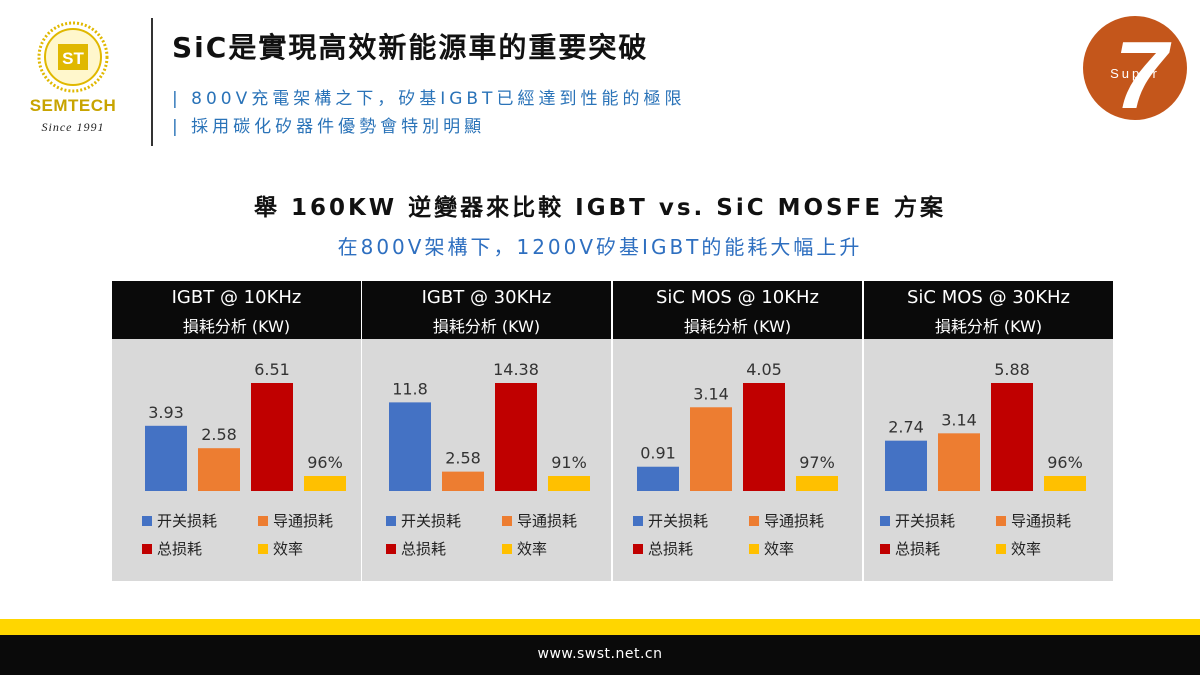  Describe the element at coordinates (737, 310) in the screenshot. I see `panel-header: SiC MOS @ 10KHz 損耗分析 (KW)` at that location.